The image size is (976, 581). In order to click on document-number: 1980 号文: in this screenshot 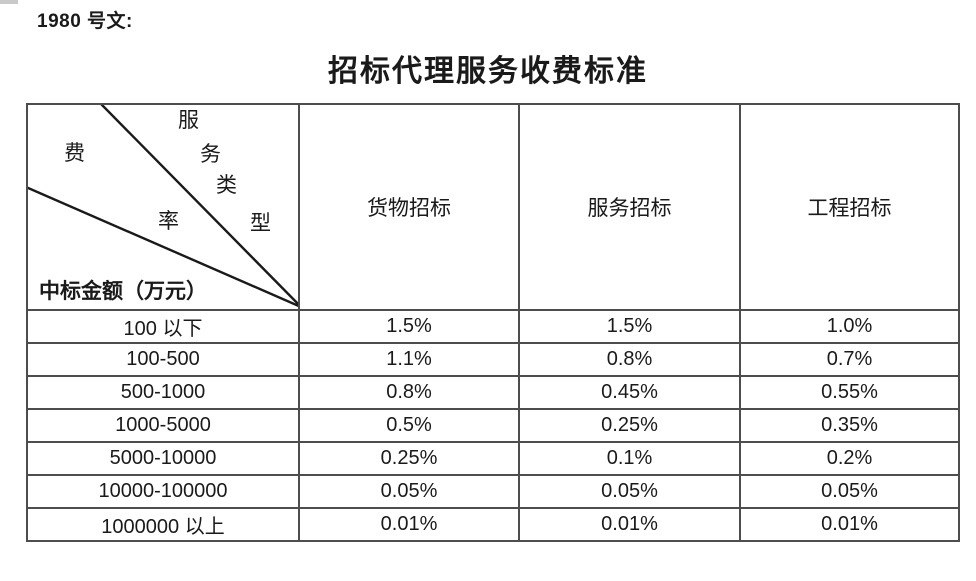, I will do `click(85, 21)`.